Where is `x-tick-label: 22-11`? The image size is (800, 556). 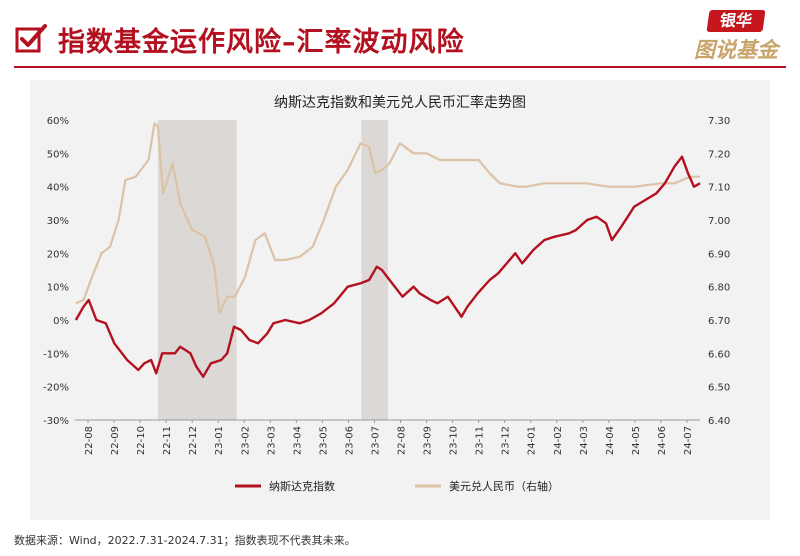 x-tick-label: 22-11 is located at coordinates (167, 440).